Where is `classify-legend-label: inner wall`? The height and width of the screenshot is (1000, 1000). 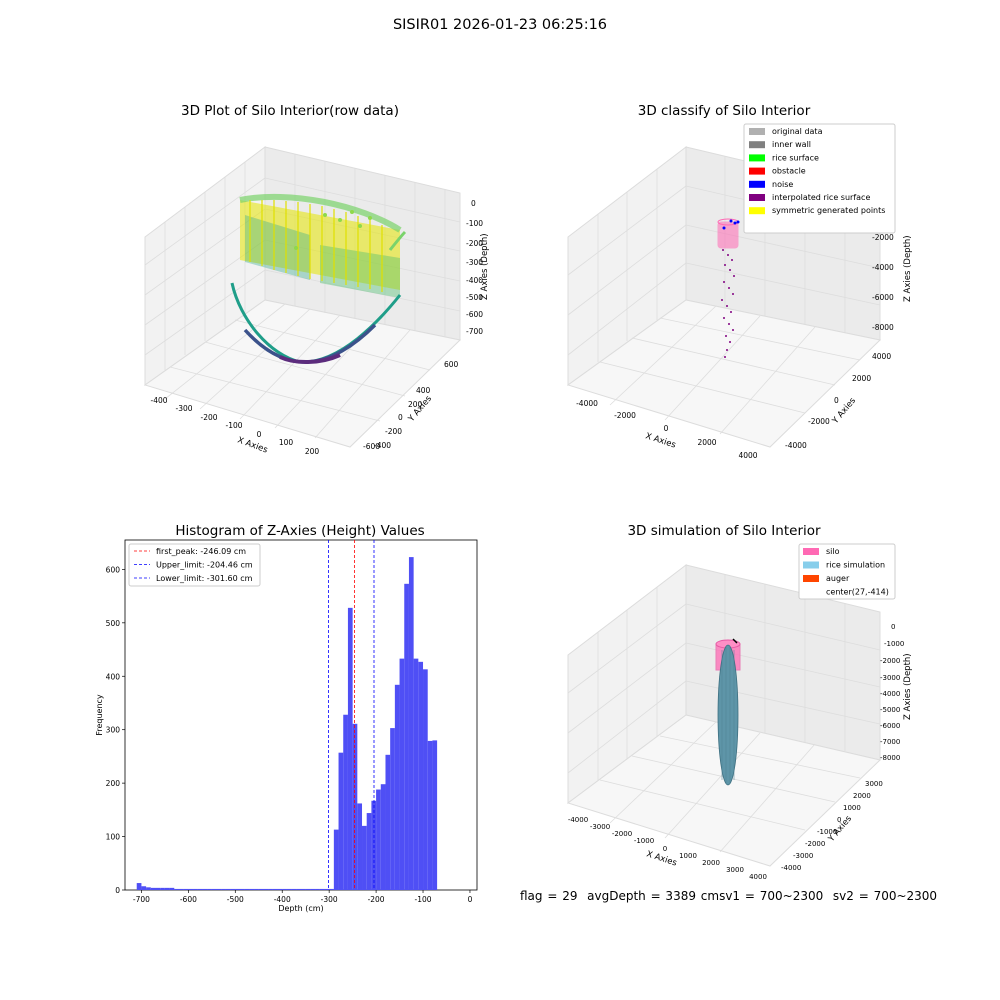
classify-legend-label: inner wall is located at coordinates (791, 144).